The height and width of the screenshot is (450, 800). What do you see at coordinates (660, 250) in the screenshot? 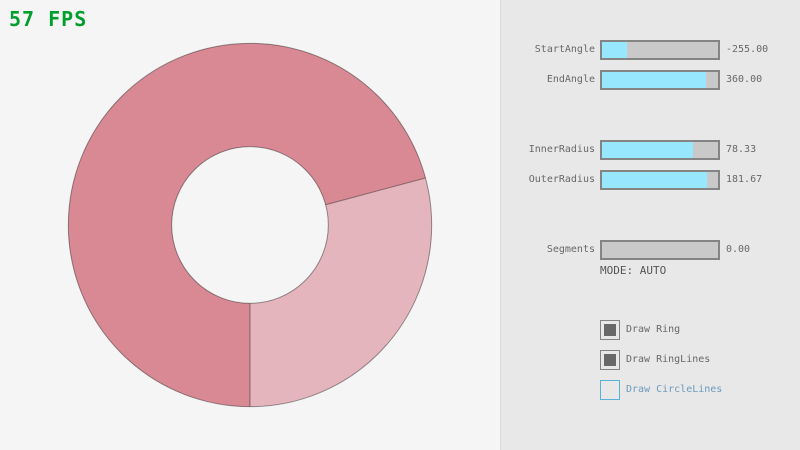
I see `segments-sliderbar` at bounding box center [660, 250].